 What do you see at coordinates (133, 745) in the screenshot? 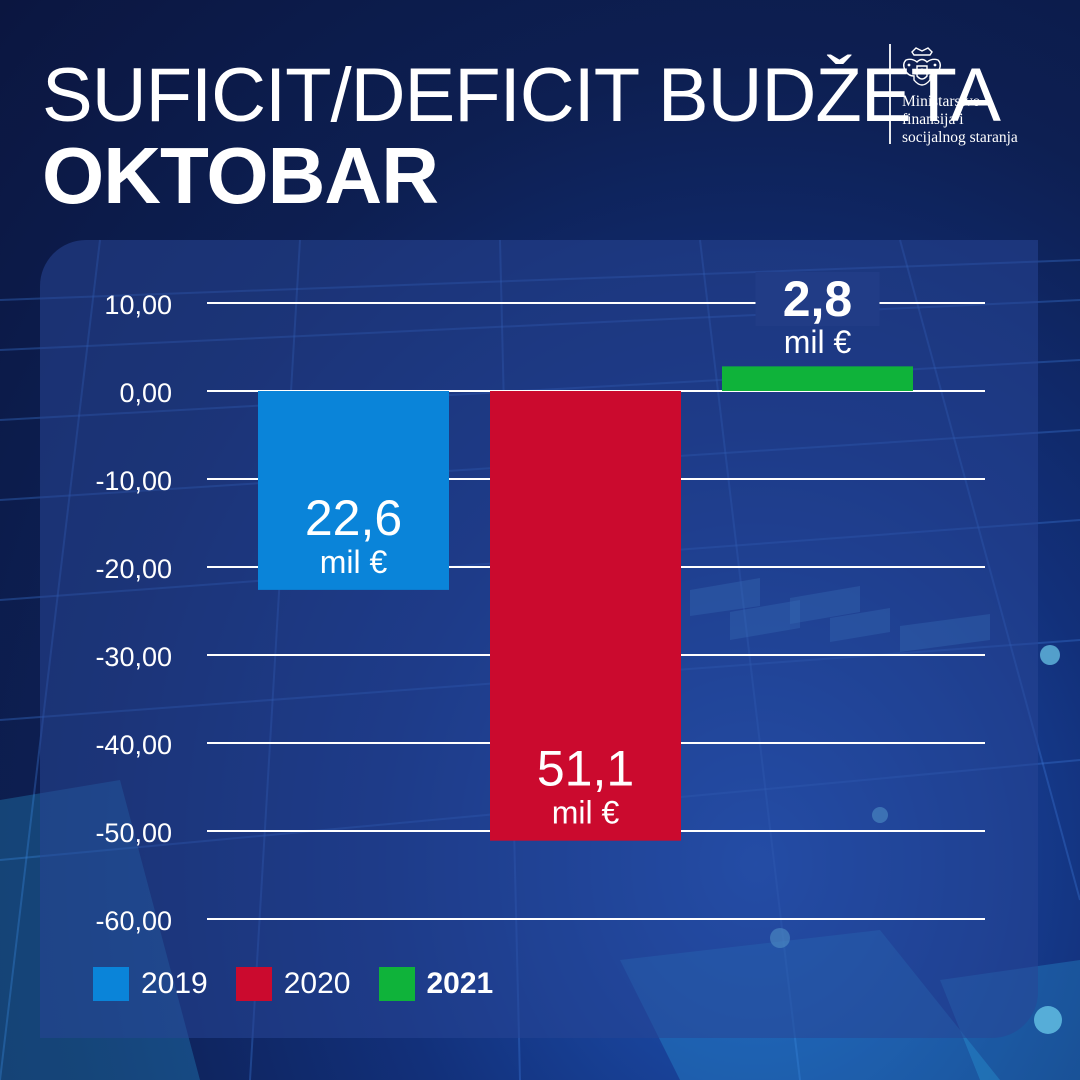
I see `y-tick-label: -40,00` at bounding box center [133, 745].